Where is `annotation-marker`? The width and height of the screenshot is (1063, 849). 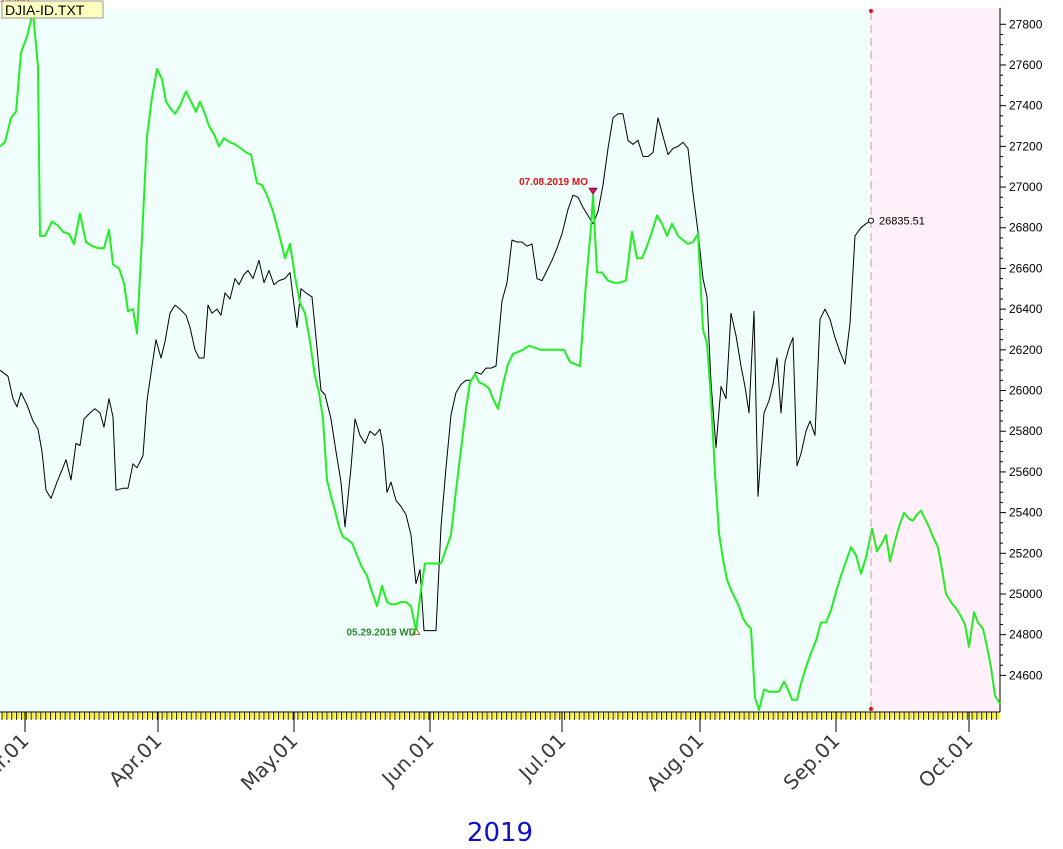 annotation-marker is located at coordinates (416, 631).